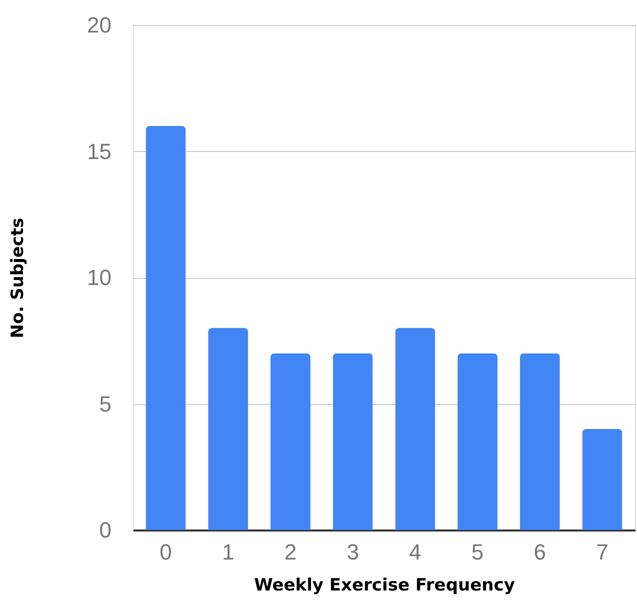 This screenshot has height=601, width=637. What do you see at coordinates (99, 277) in the screenshot?
I see `y-tick-label: 10` at bounding box center [99, 277].